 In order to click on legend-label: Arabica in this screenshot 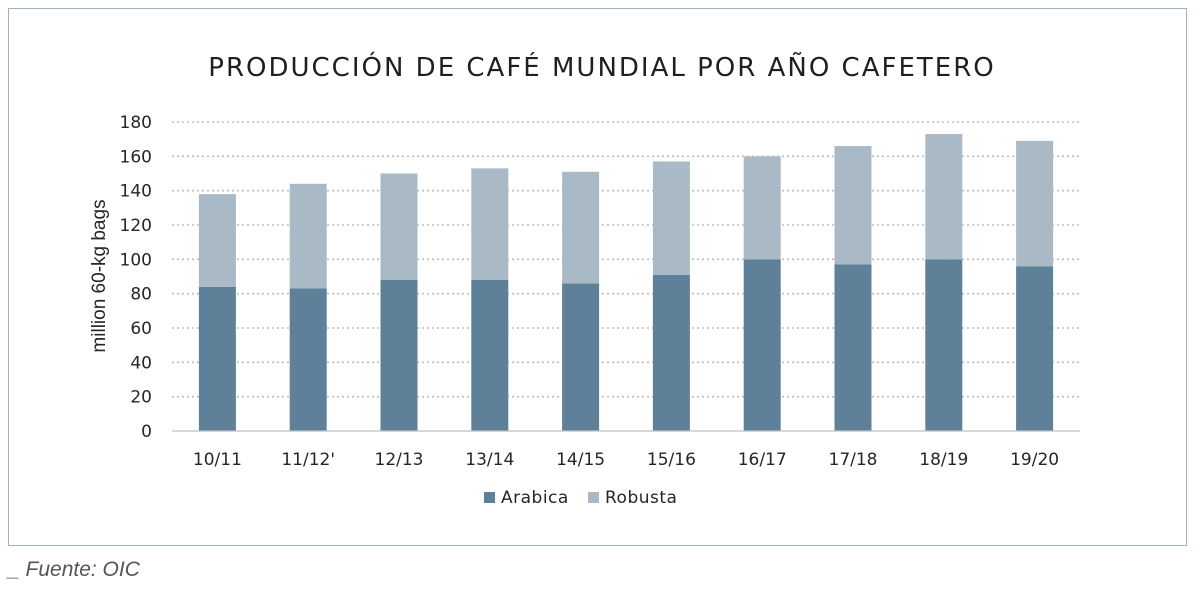, I will do `click(535, 498)`.